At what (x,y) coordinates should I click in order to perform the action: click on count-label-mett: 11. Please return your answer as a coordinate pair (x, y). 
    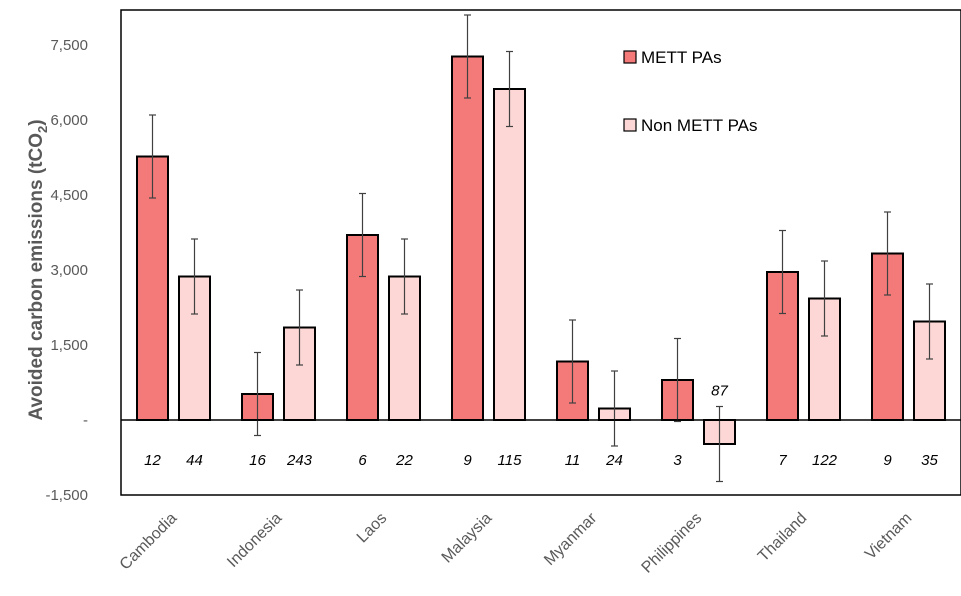
    Looking at the image, I should click on (573, 460).